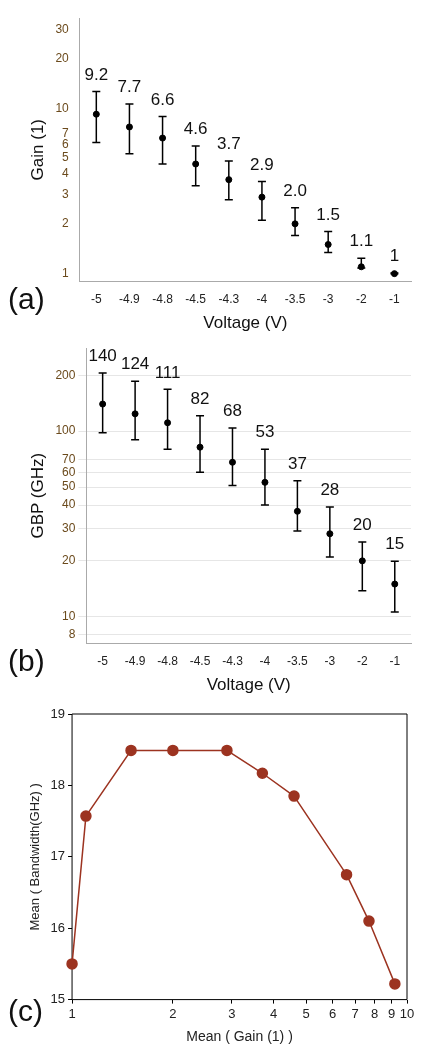  What do you see at coordinates (26, 299) in the screenshot?
I see `text: (a)` at bounding box center [26, 299].